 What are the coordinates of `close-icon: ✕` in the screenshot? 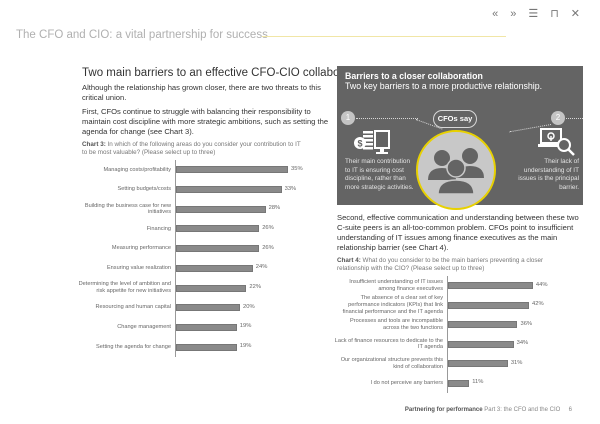 It's located at (575, 14).